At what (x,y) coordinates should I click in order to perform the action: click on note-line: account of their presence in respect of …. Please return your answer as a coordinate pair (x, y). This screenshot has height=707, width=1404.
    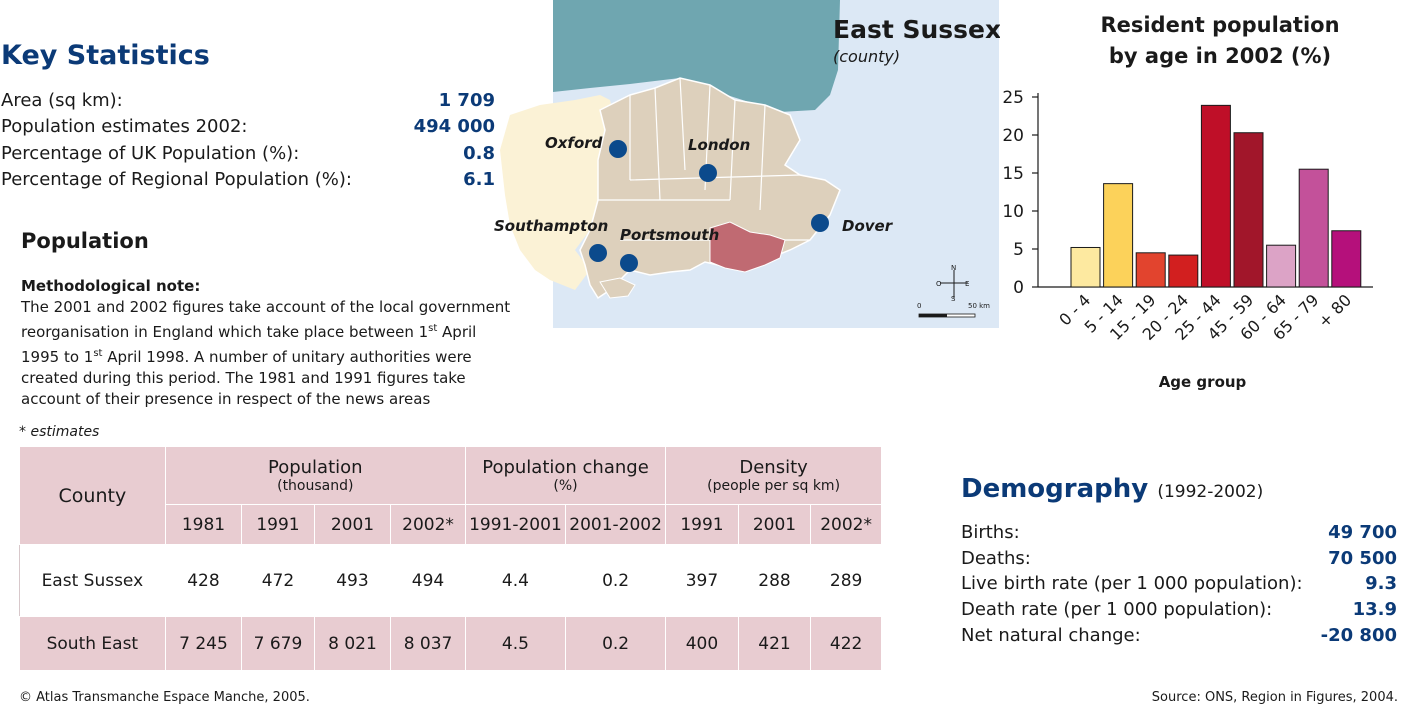
    Looking at the image, I should click on (226, 399).